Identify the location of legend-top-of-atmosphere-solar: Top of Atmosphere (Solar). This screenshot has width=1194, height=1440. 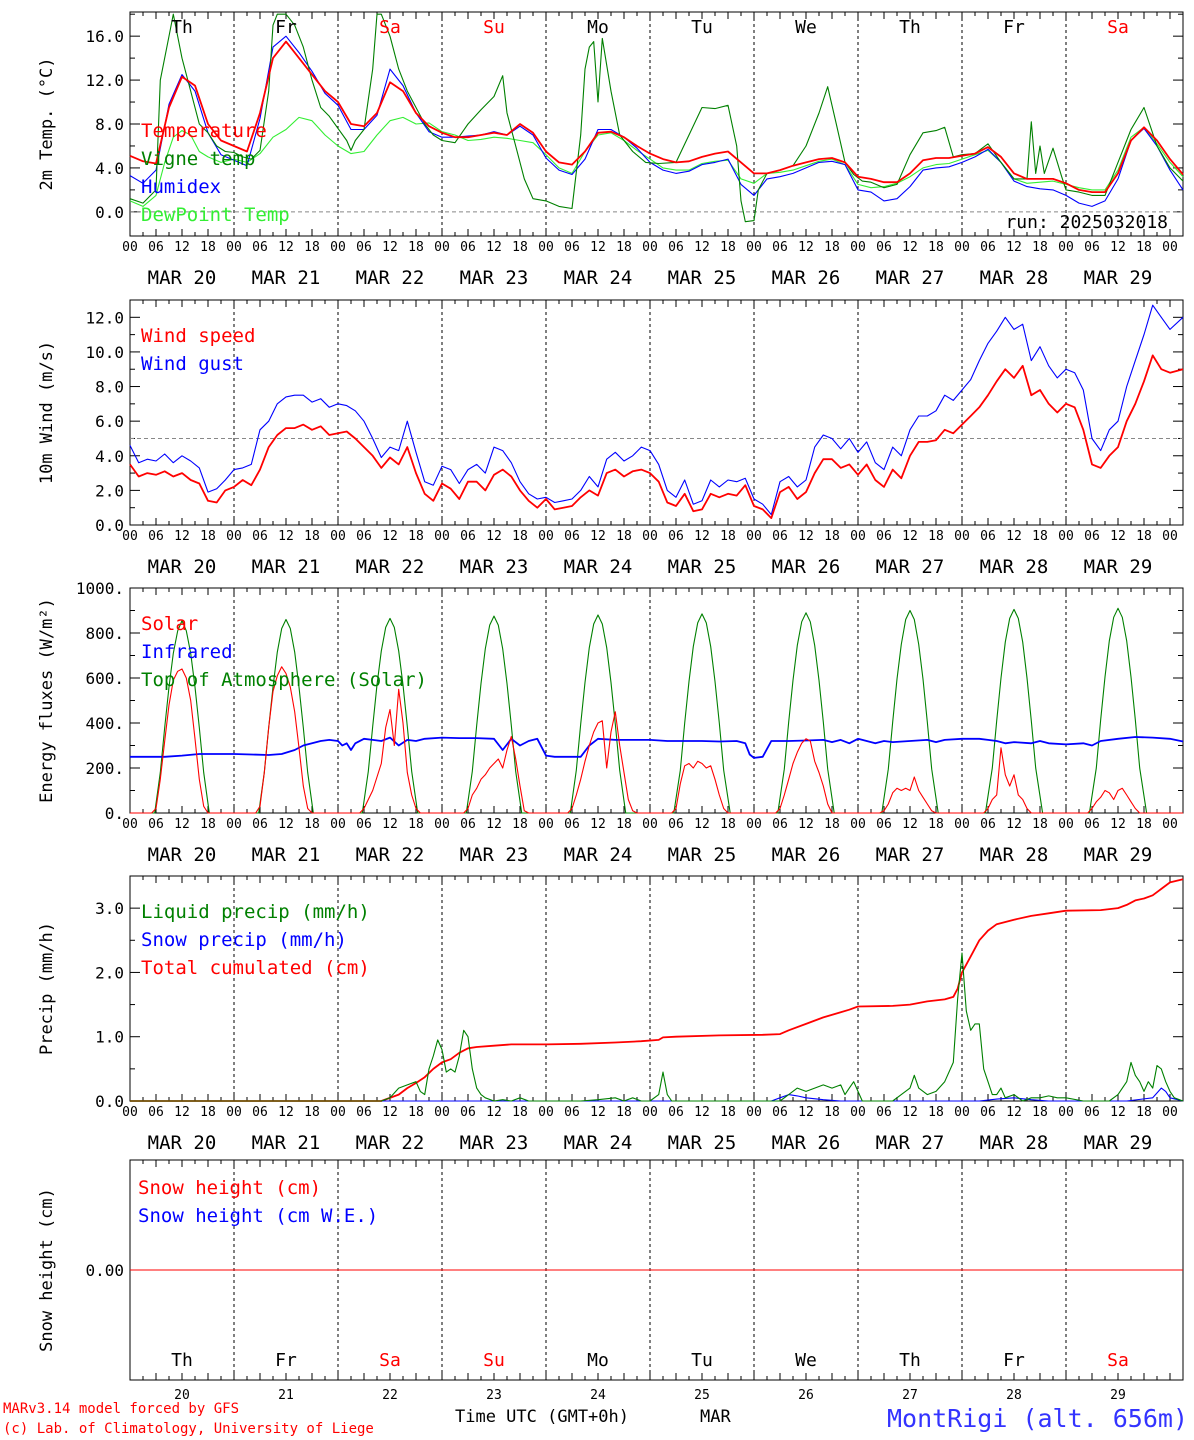
(284, 680).